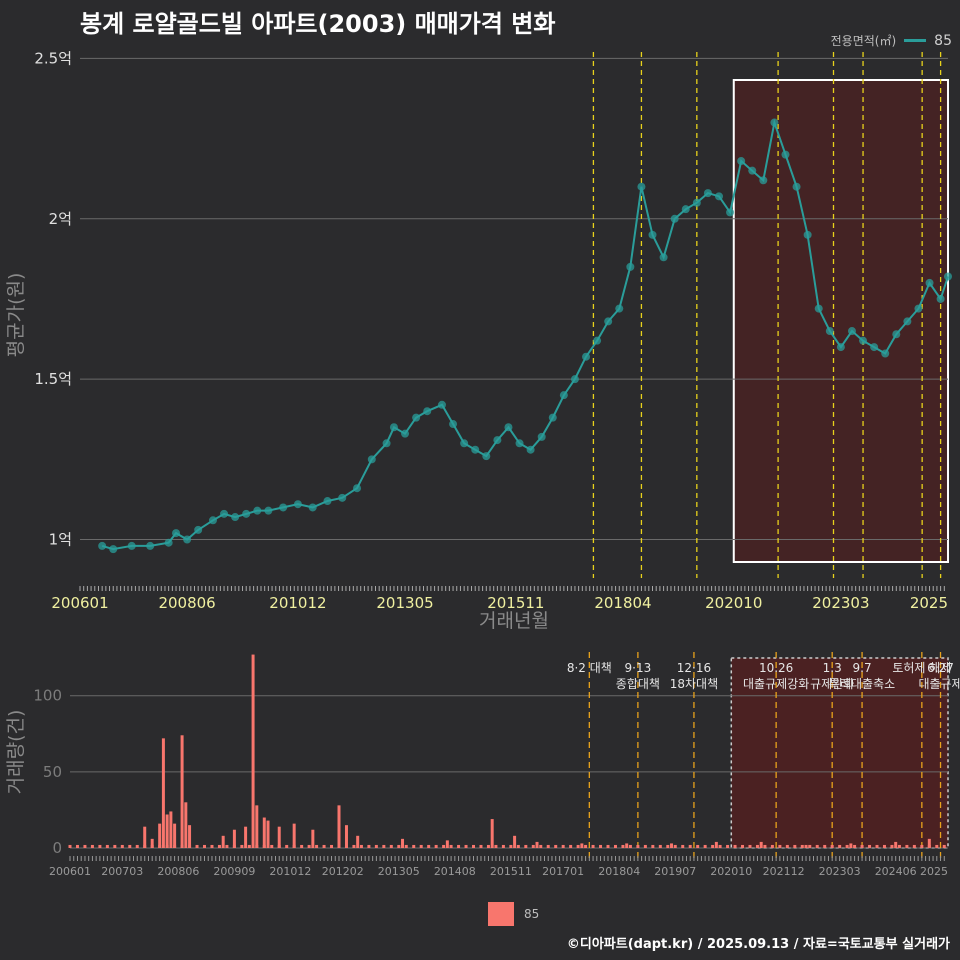 This screenshot has width=960, height=960. I want to click on volume-x-tick-label: 201701, so click(563, 871).